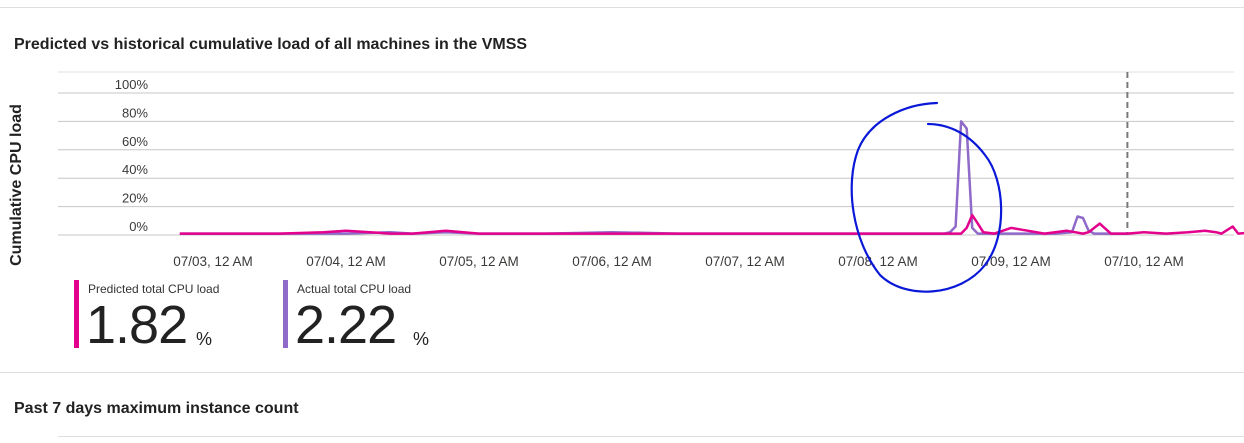 The width and height of the screenshot is (1244, 443). What do you see at coordinates (346, 325) in the screenshot?
I see `legend-actual-value: 2.22` at bounding box center [346, 325].